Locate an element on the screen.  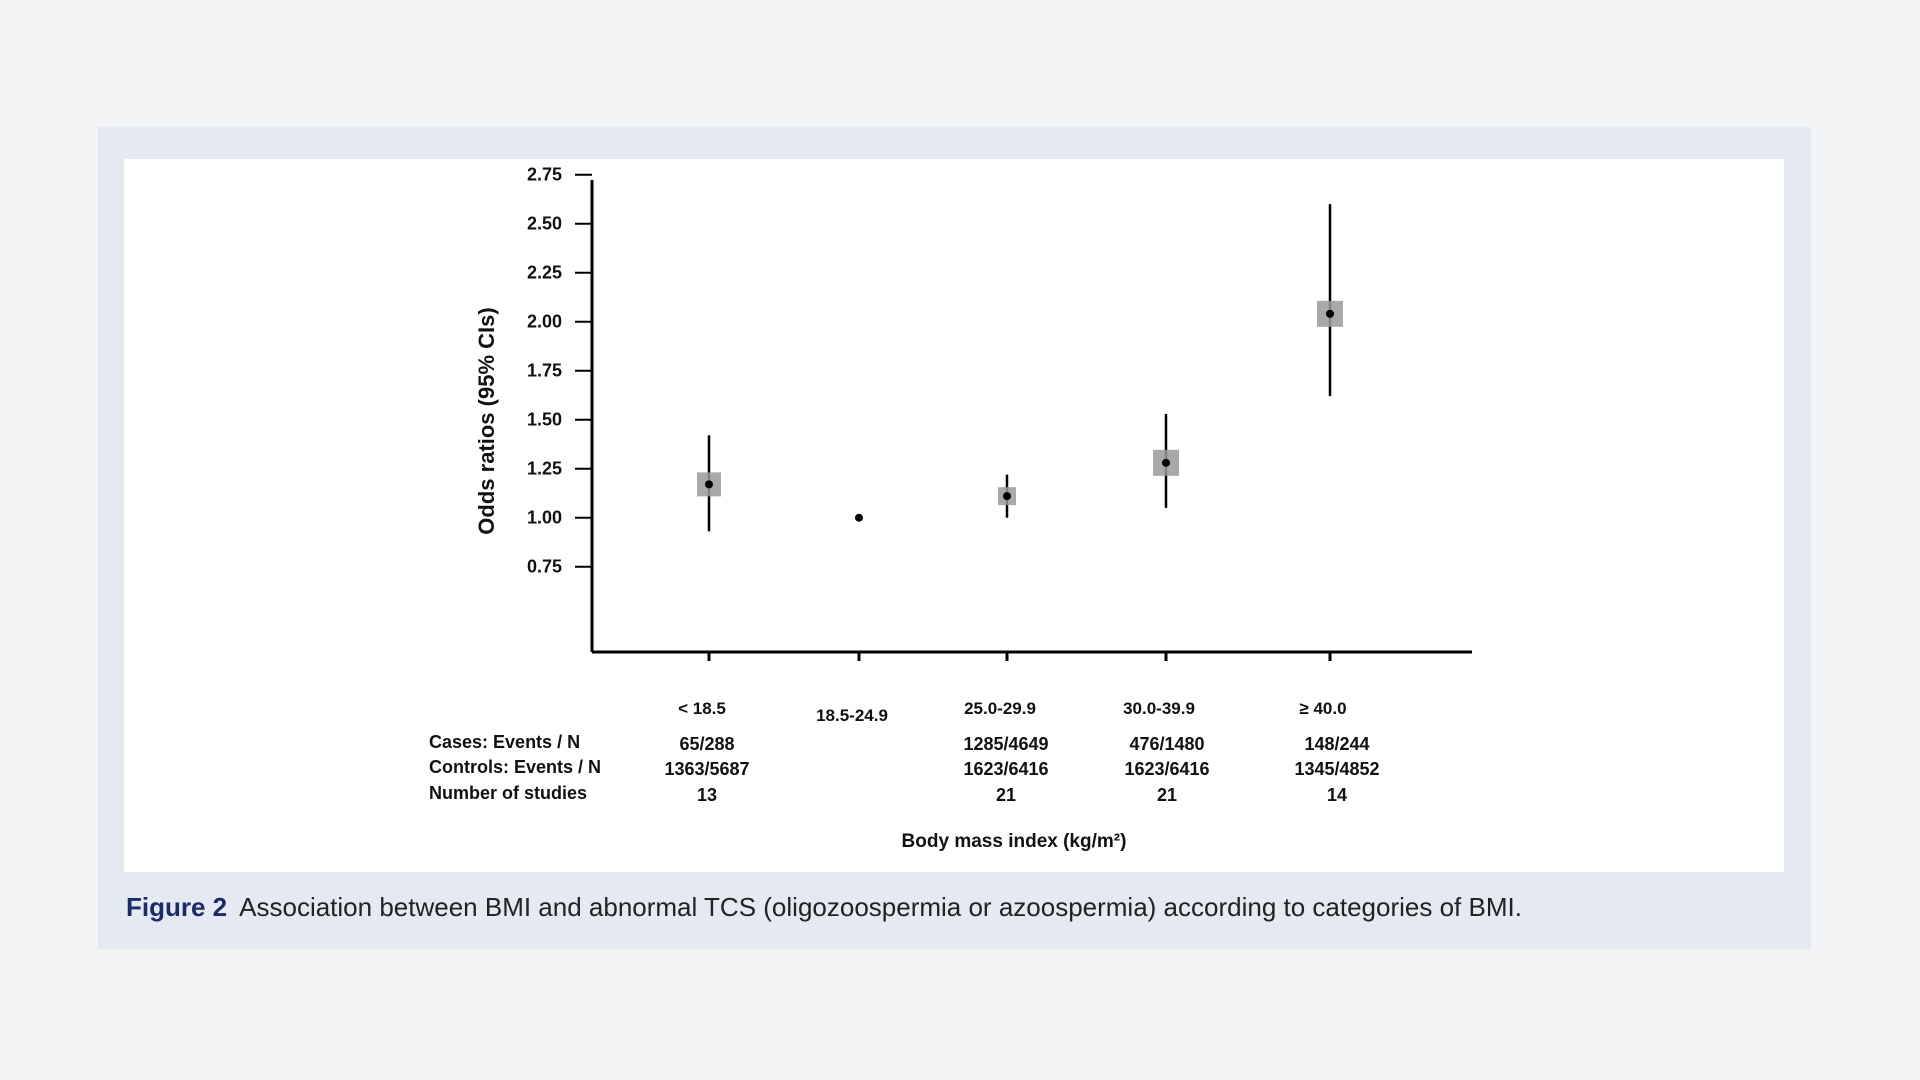
y-tick-label: 1.25 is located at coordinates (544, 469).